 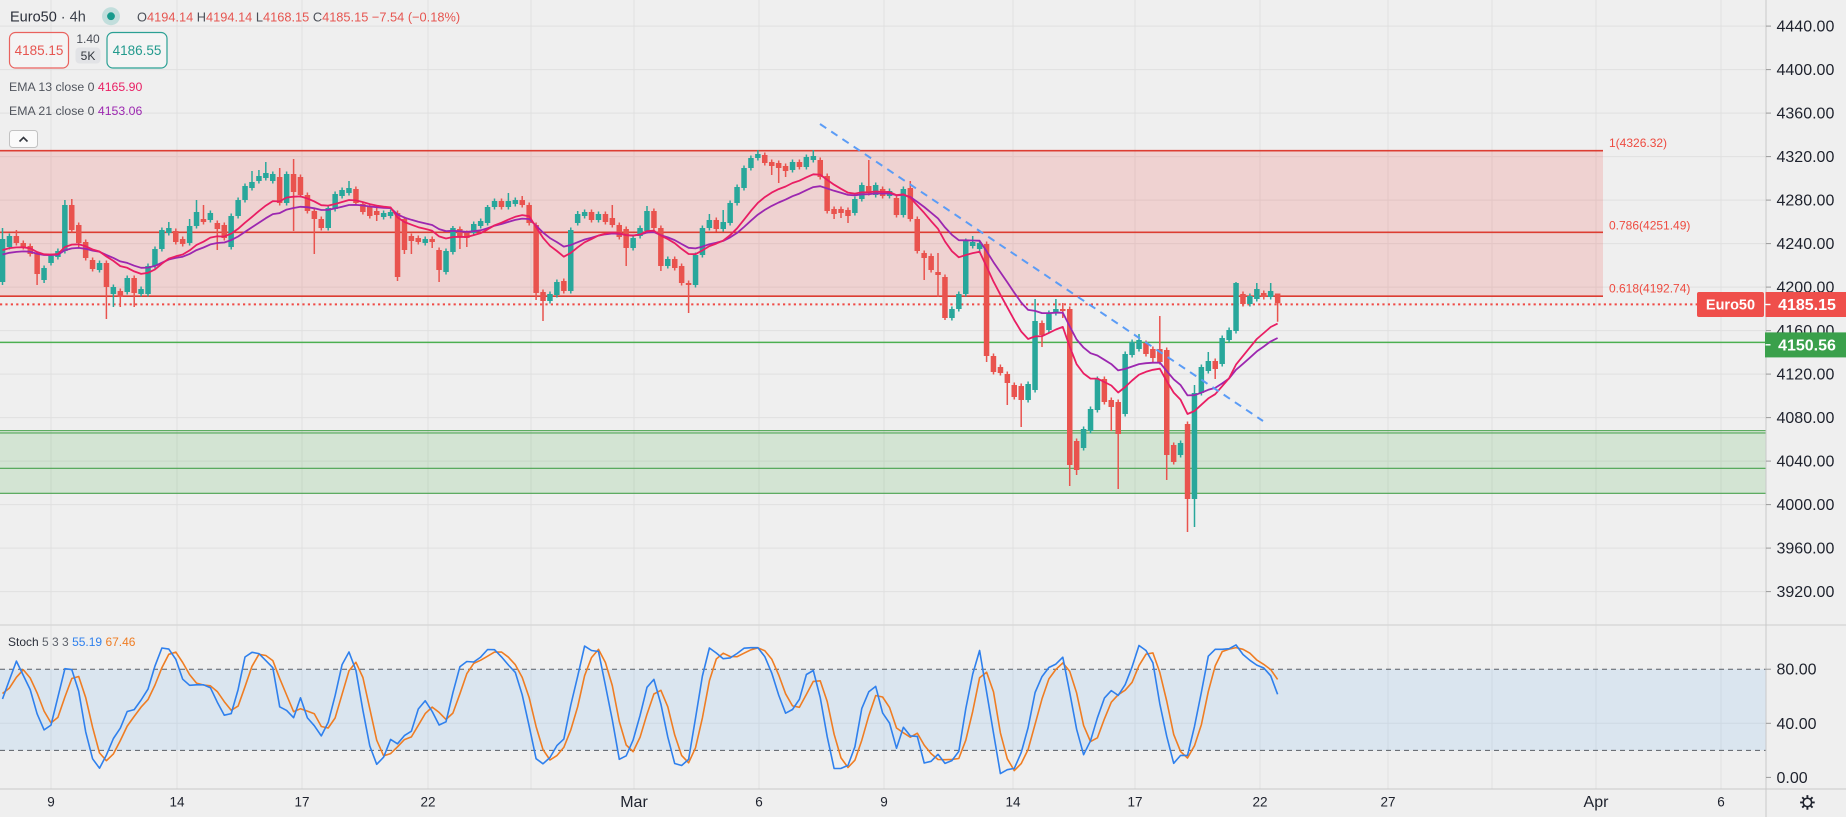 What do you see at coordinates (1806, 27) in the screenshot?
I see `svg-text: 4440.00` at bounding box center [1806, 27].